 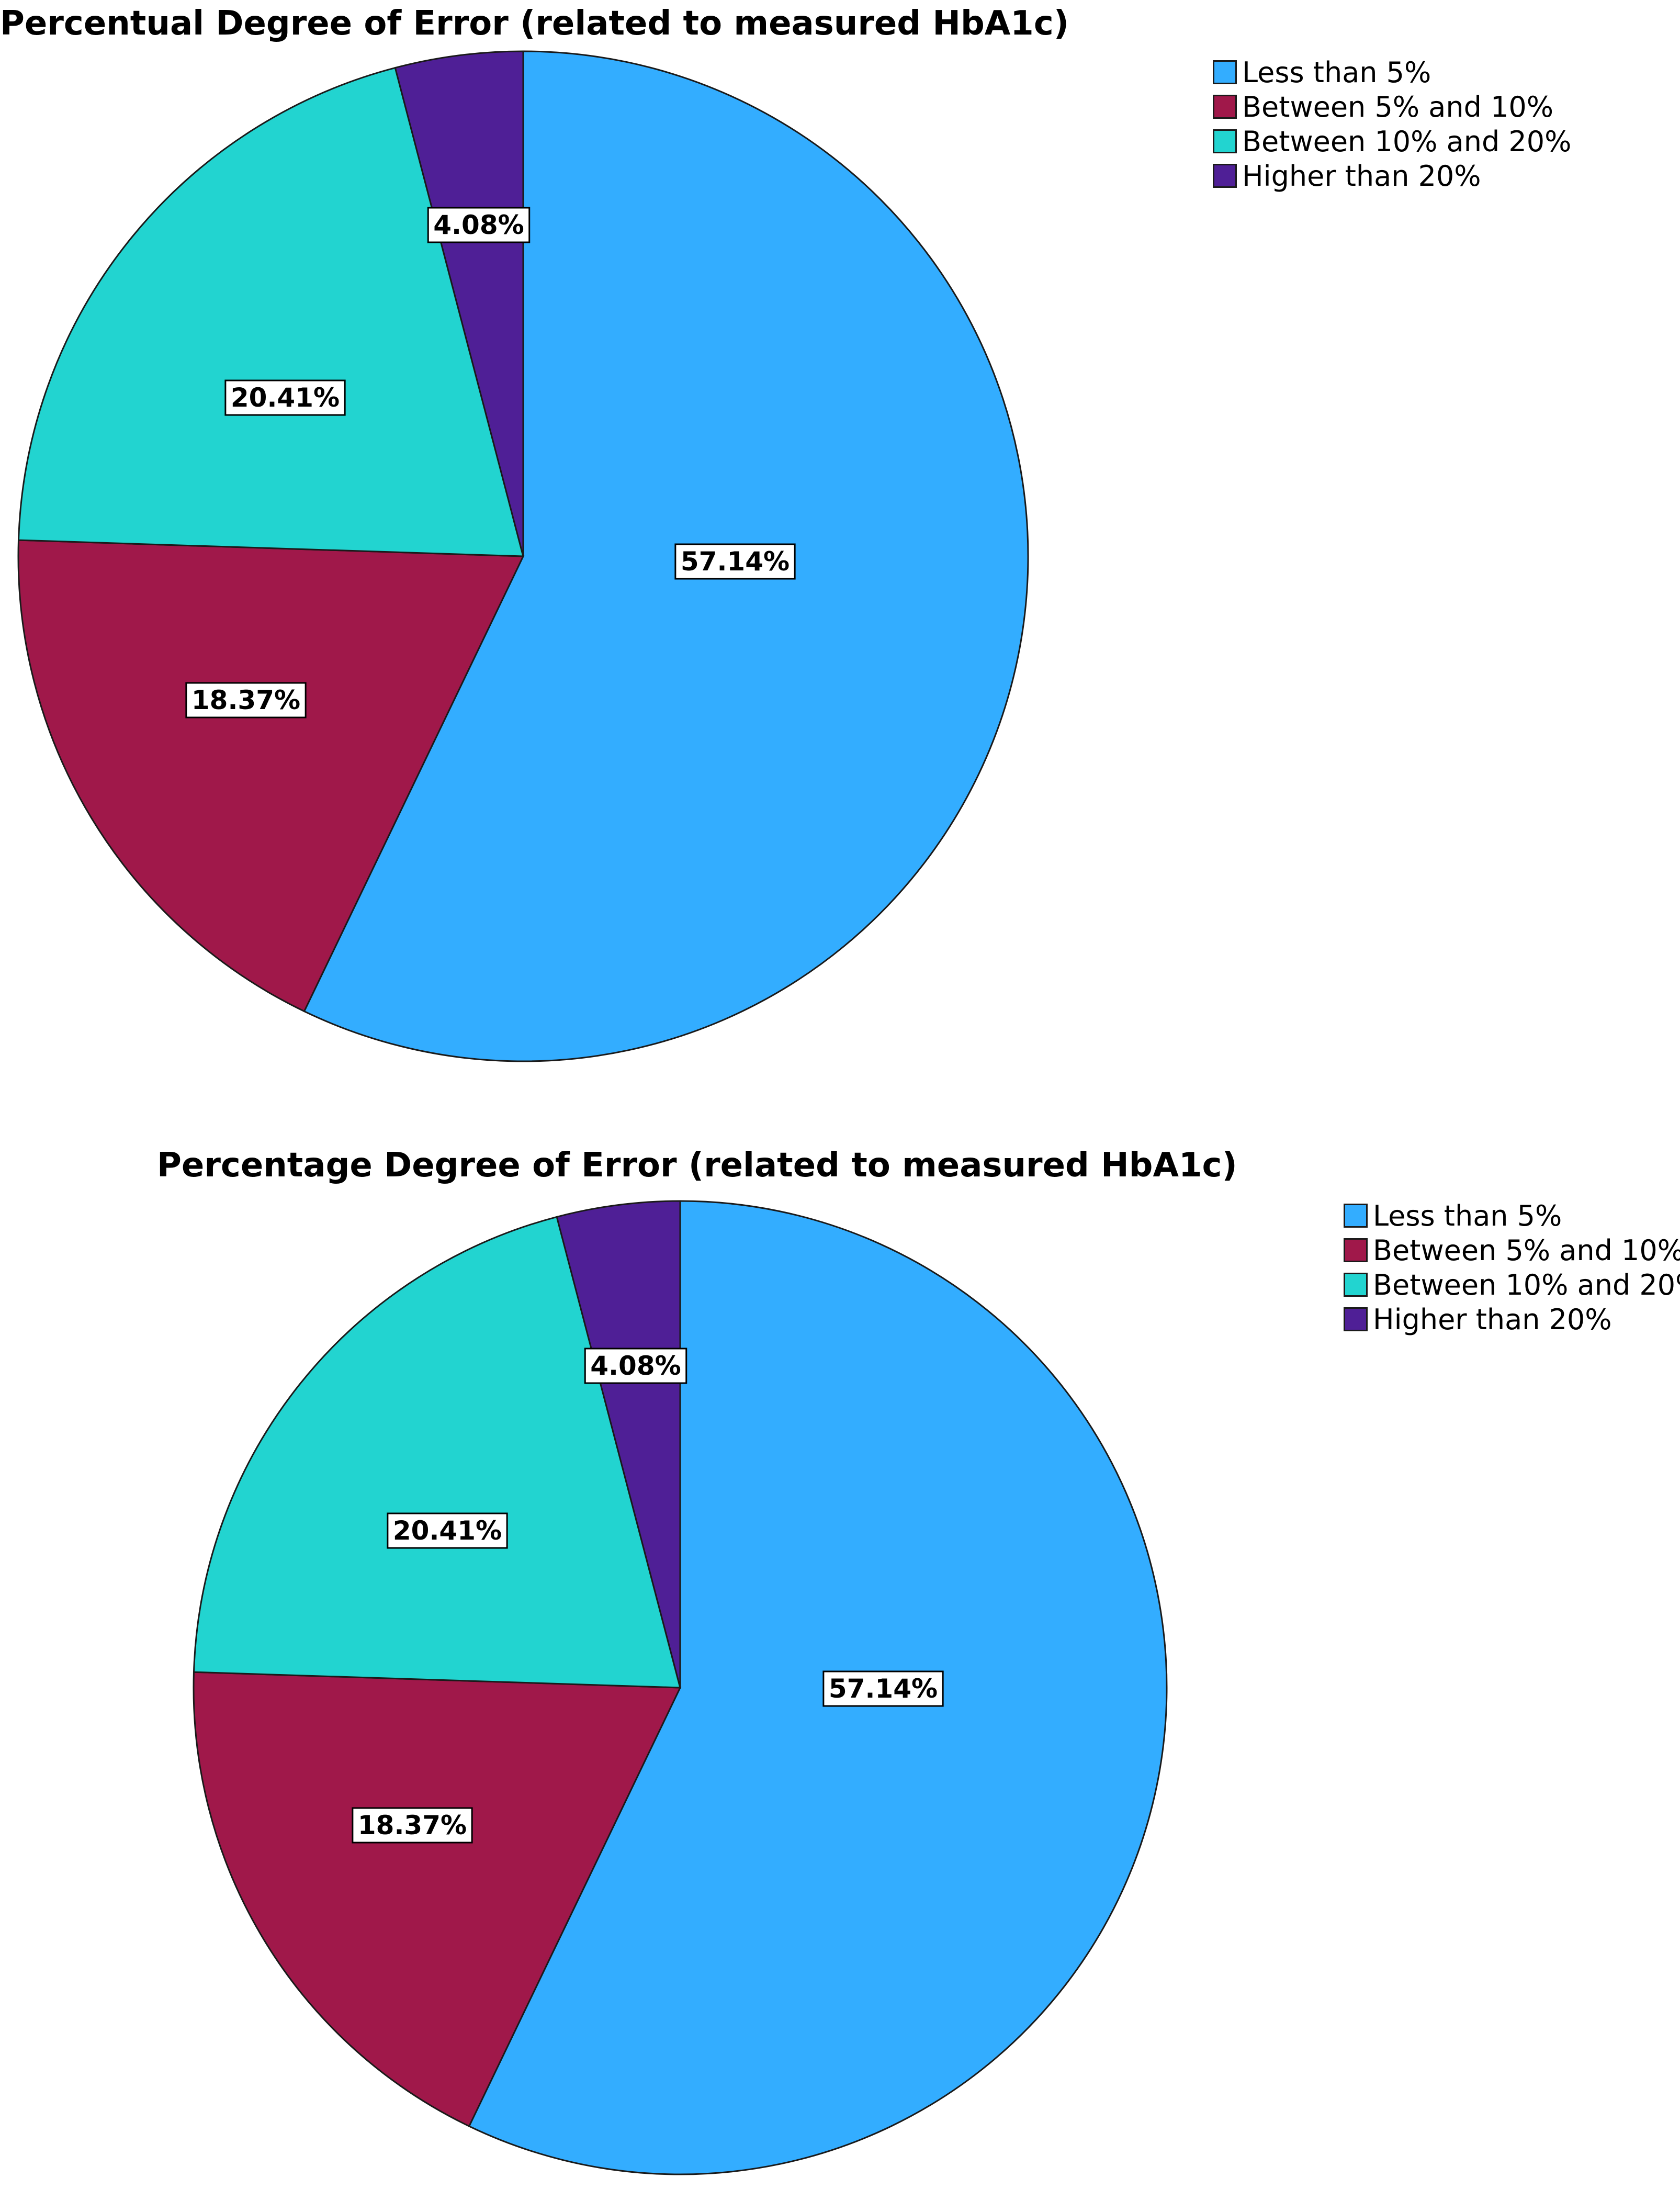 I want to click on chart-2-data-label-4: 4.08%, so click(x=635, y=1366).